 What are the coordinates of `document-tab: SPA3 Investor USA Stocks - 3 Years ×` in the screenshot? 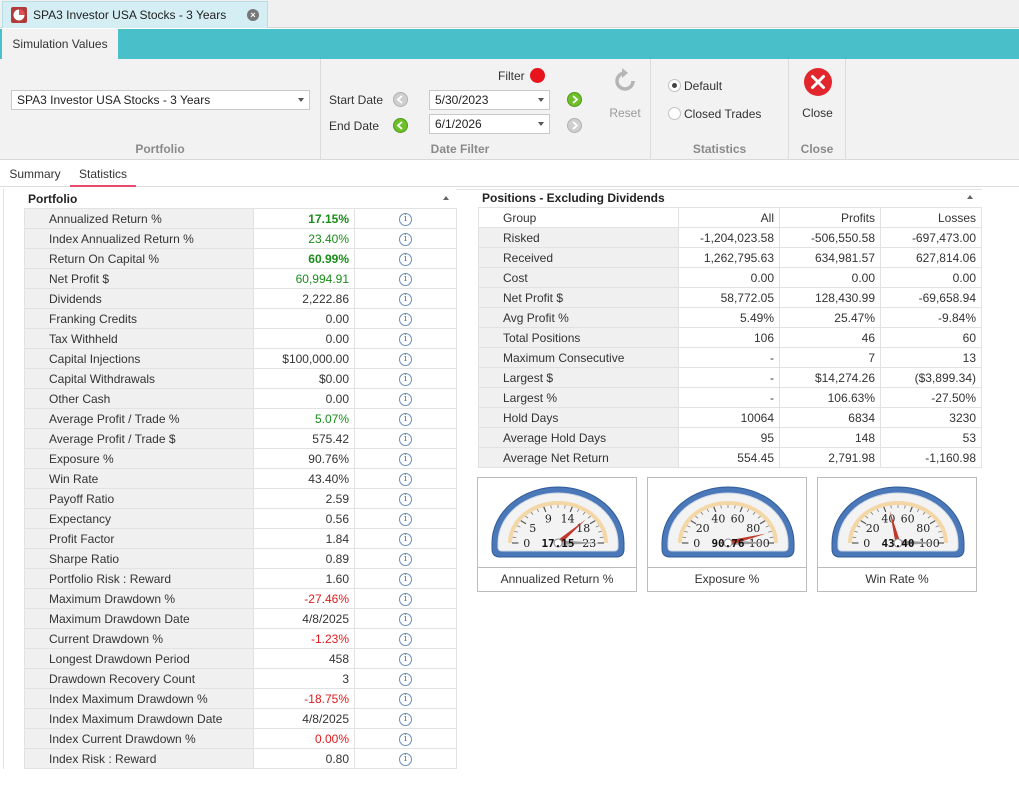 It's located at (135, 14).